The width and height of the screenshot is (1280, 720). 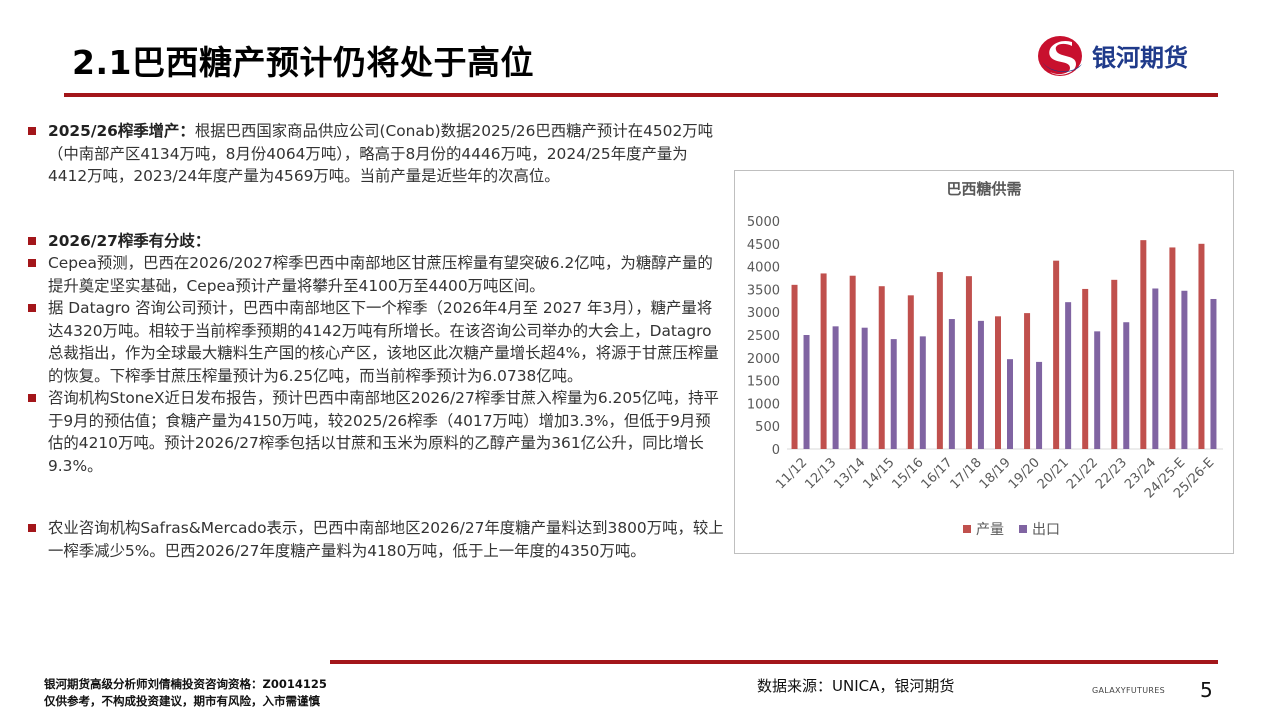 What do you see at coordinates (791, 473) in the screenshot?
I see `x-tick-label: 11/12` at bounding box center [791, 473].